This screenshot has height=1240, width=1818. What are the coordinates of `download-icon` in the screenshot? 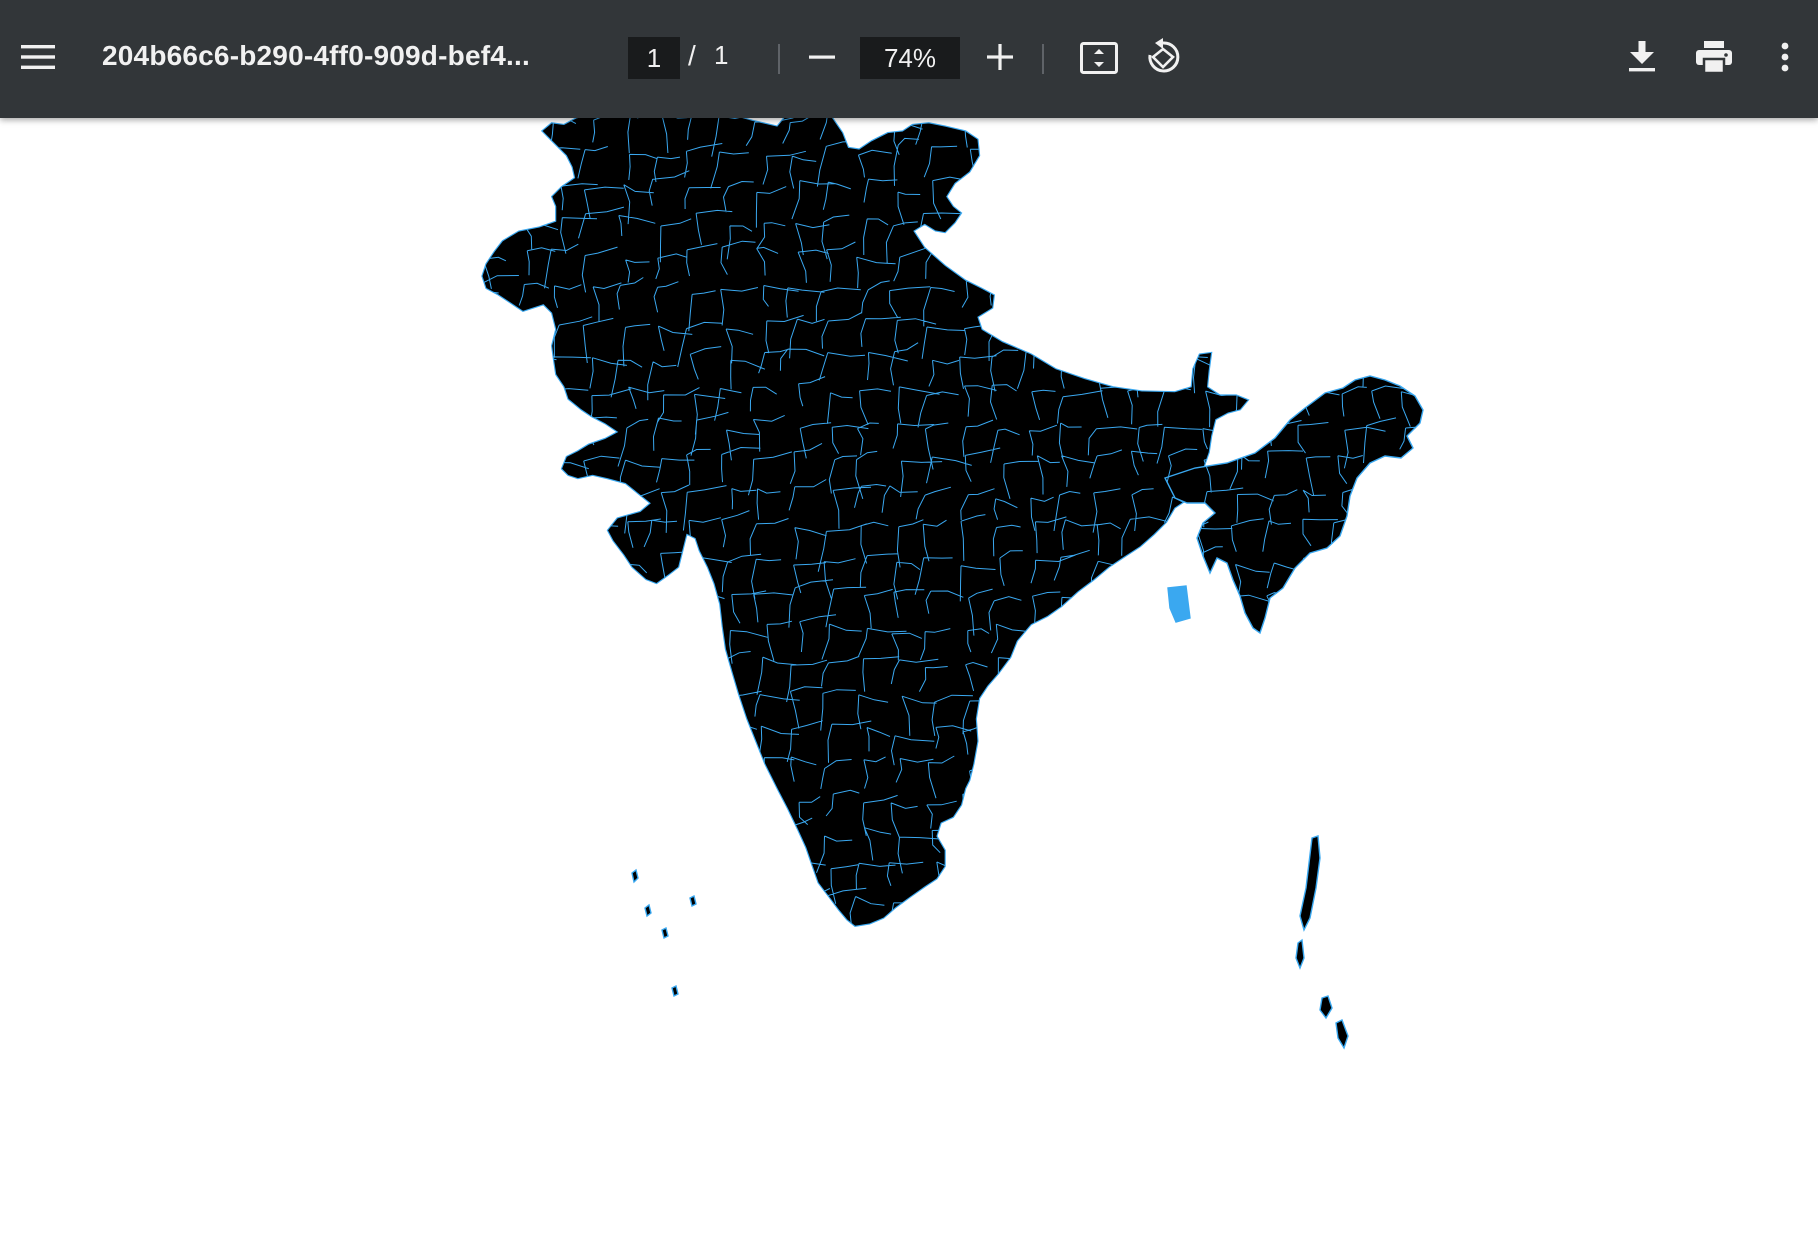 It's located at (1642, 57).